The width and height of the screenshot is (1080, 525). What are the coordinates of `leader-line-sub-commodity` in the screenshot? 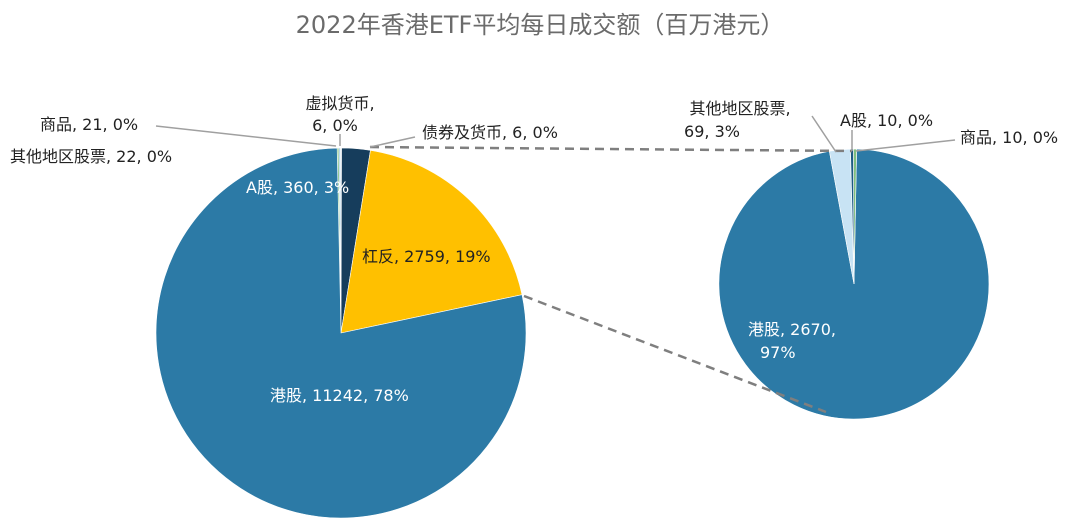 It's located at (905, 145).